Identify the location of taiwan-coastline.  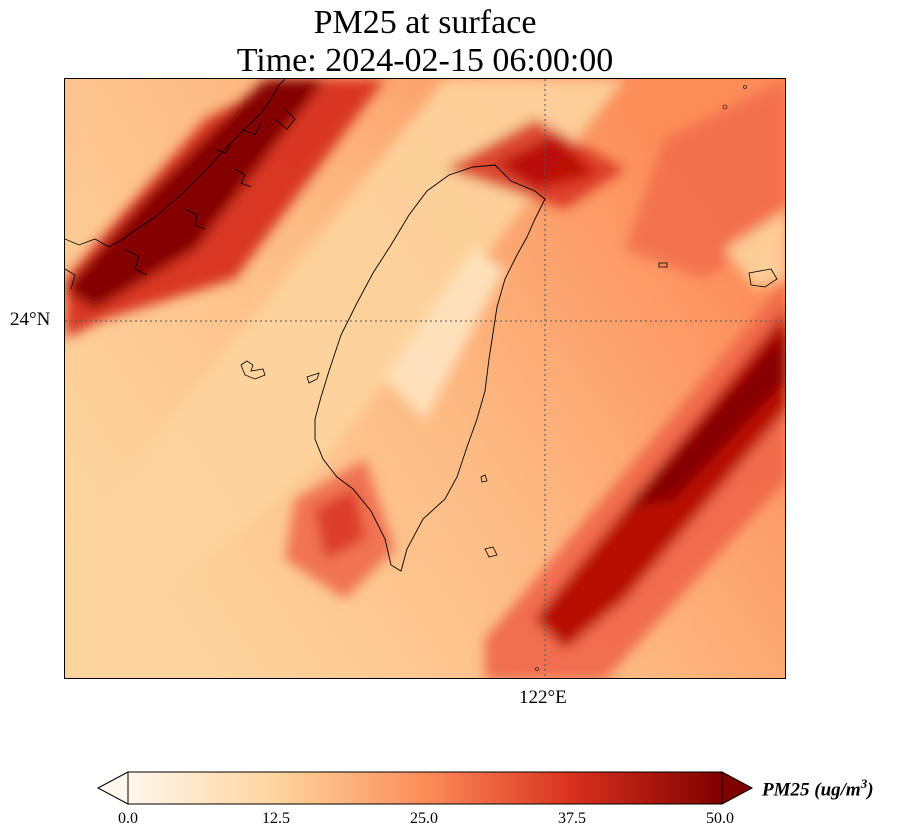
(430, 368).